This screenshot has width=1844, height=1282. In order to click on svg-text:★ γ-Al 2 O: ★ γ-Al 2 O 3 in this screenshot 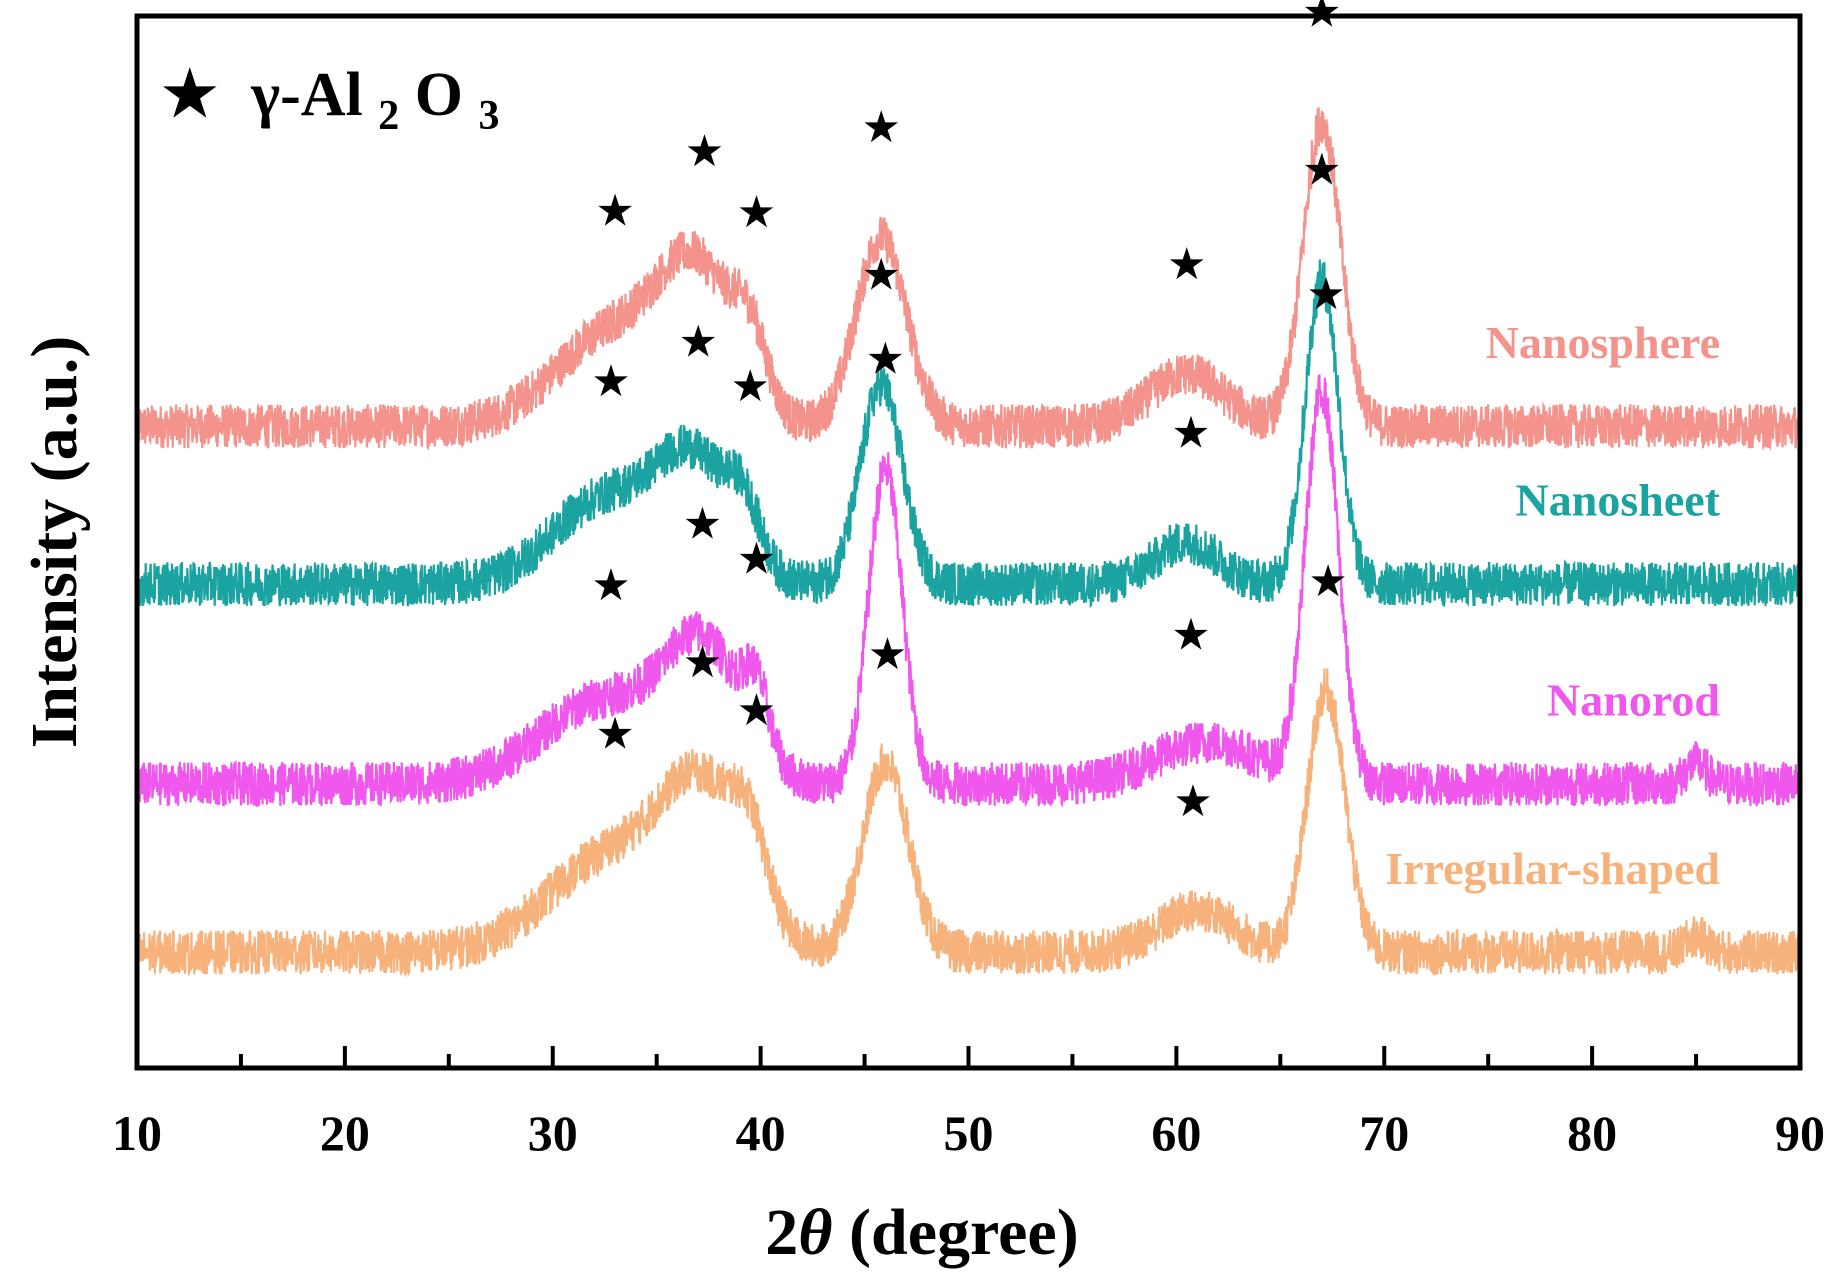, I will do `click(330, 102)`.